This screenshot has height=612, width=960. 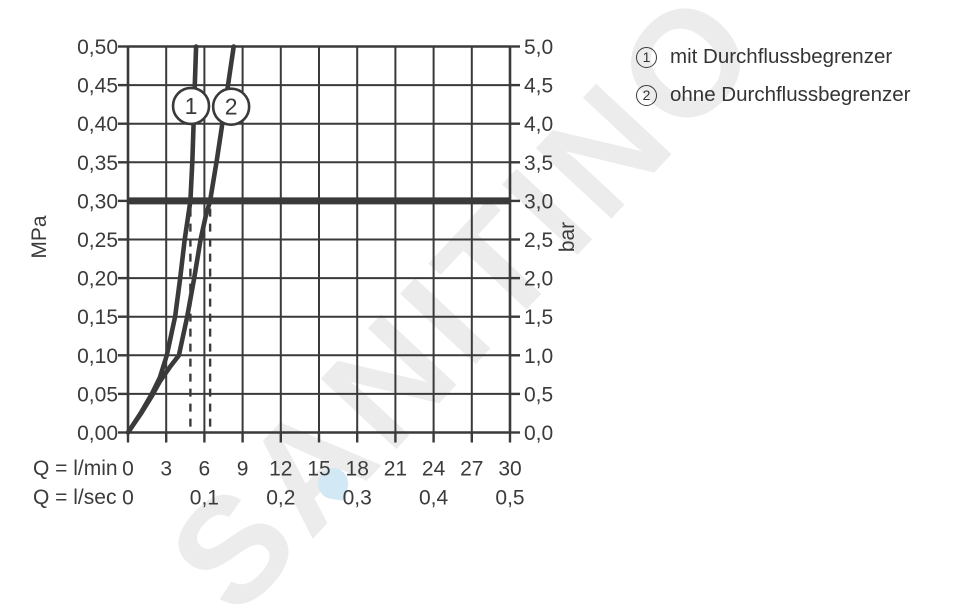 I want to click on curve-callout-number-2: 2, so click(x=231, y=107).